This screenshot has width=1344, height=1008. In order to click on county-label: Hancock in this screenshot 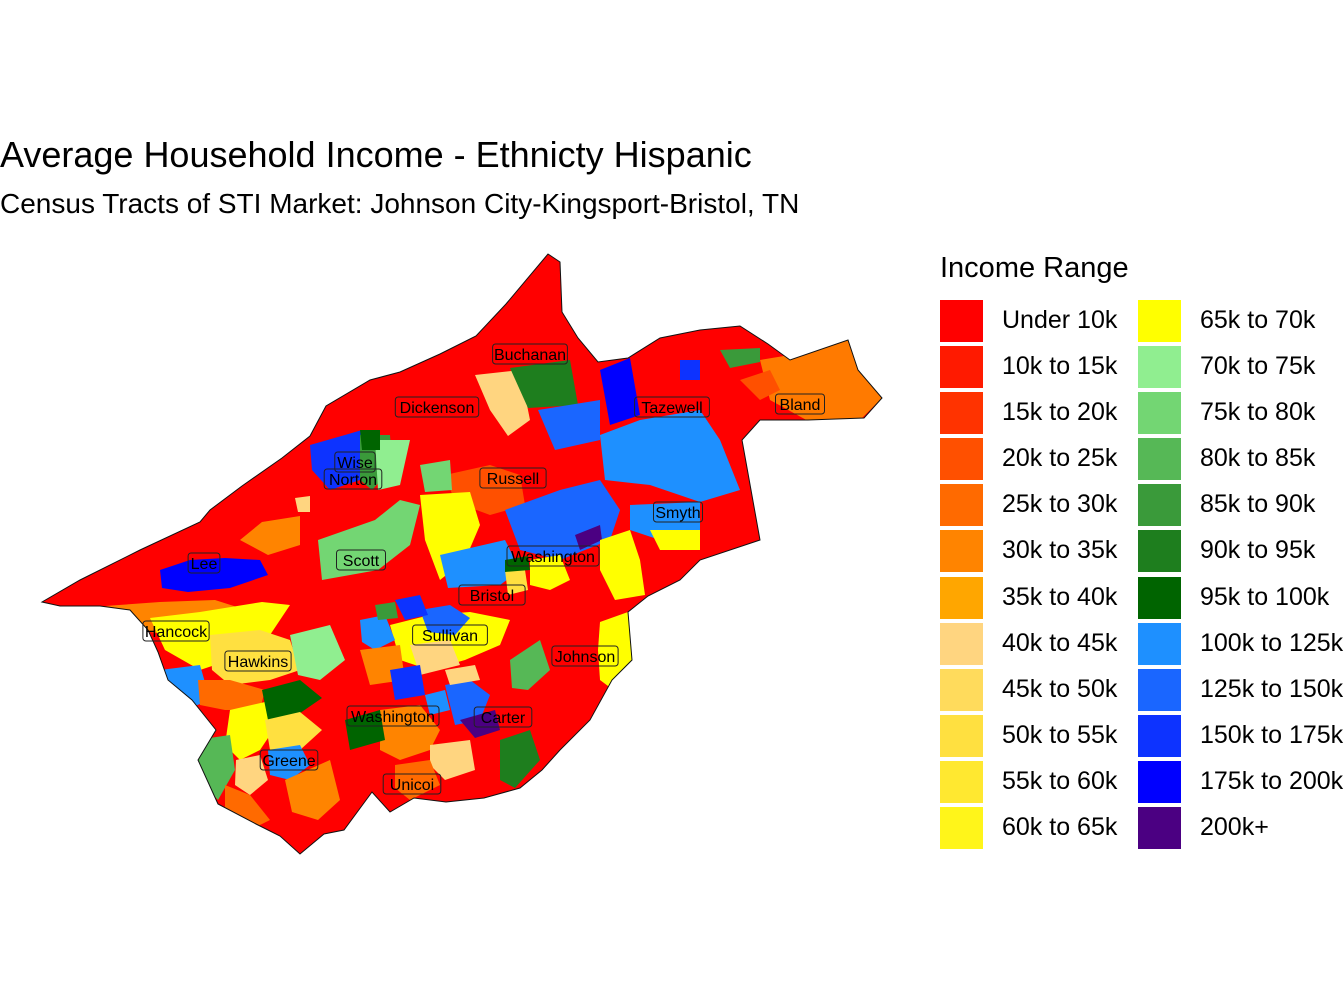, I will do `click(176, 631)`.